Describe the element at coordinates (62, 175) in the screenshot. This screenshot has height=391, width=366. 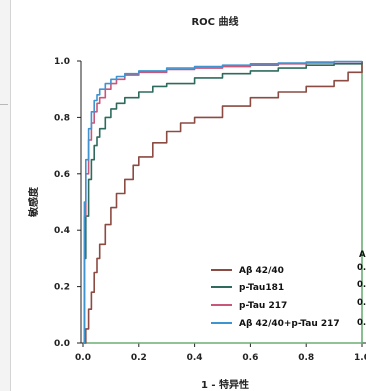
I see `y-tick-label: 0.6` at that location.